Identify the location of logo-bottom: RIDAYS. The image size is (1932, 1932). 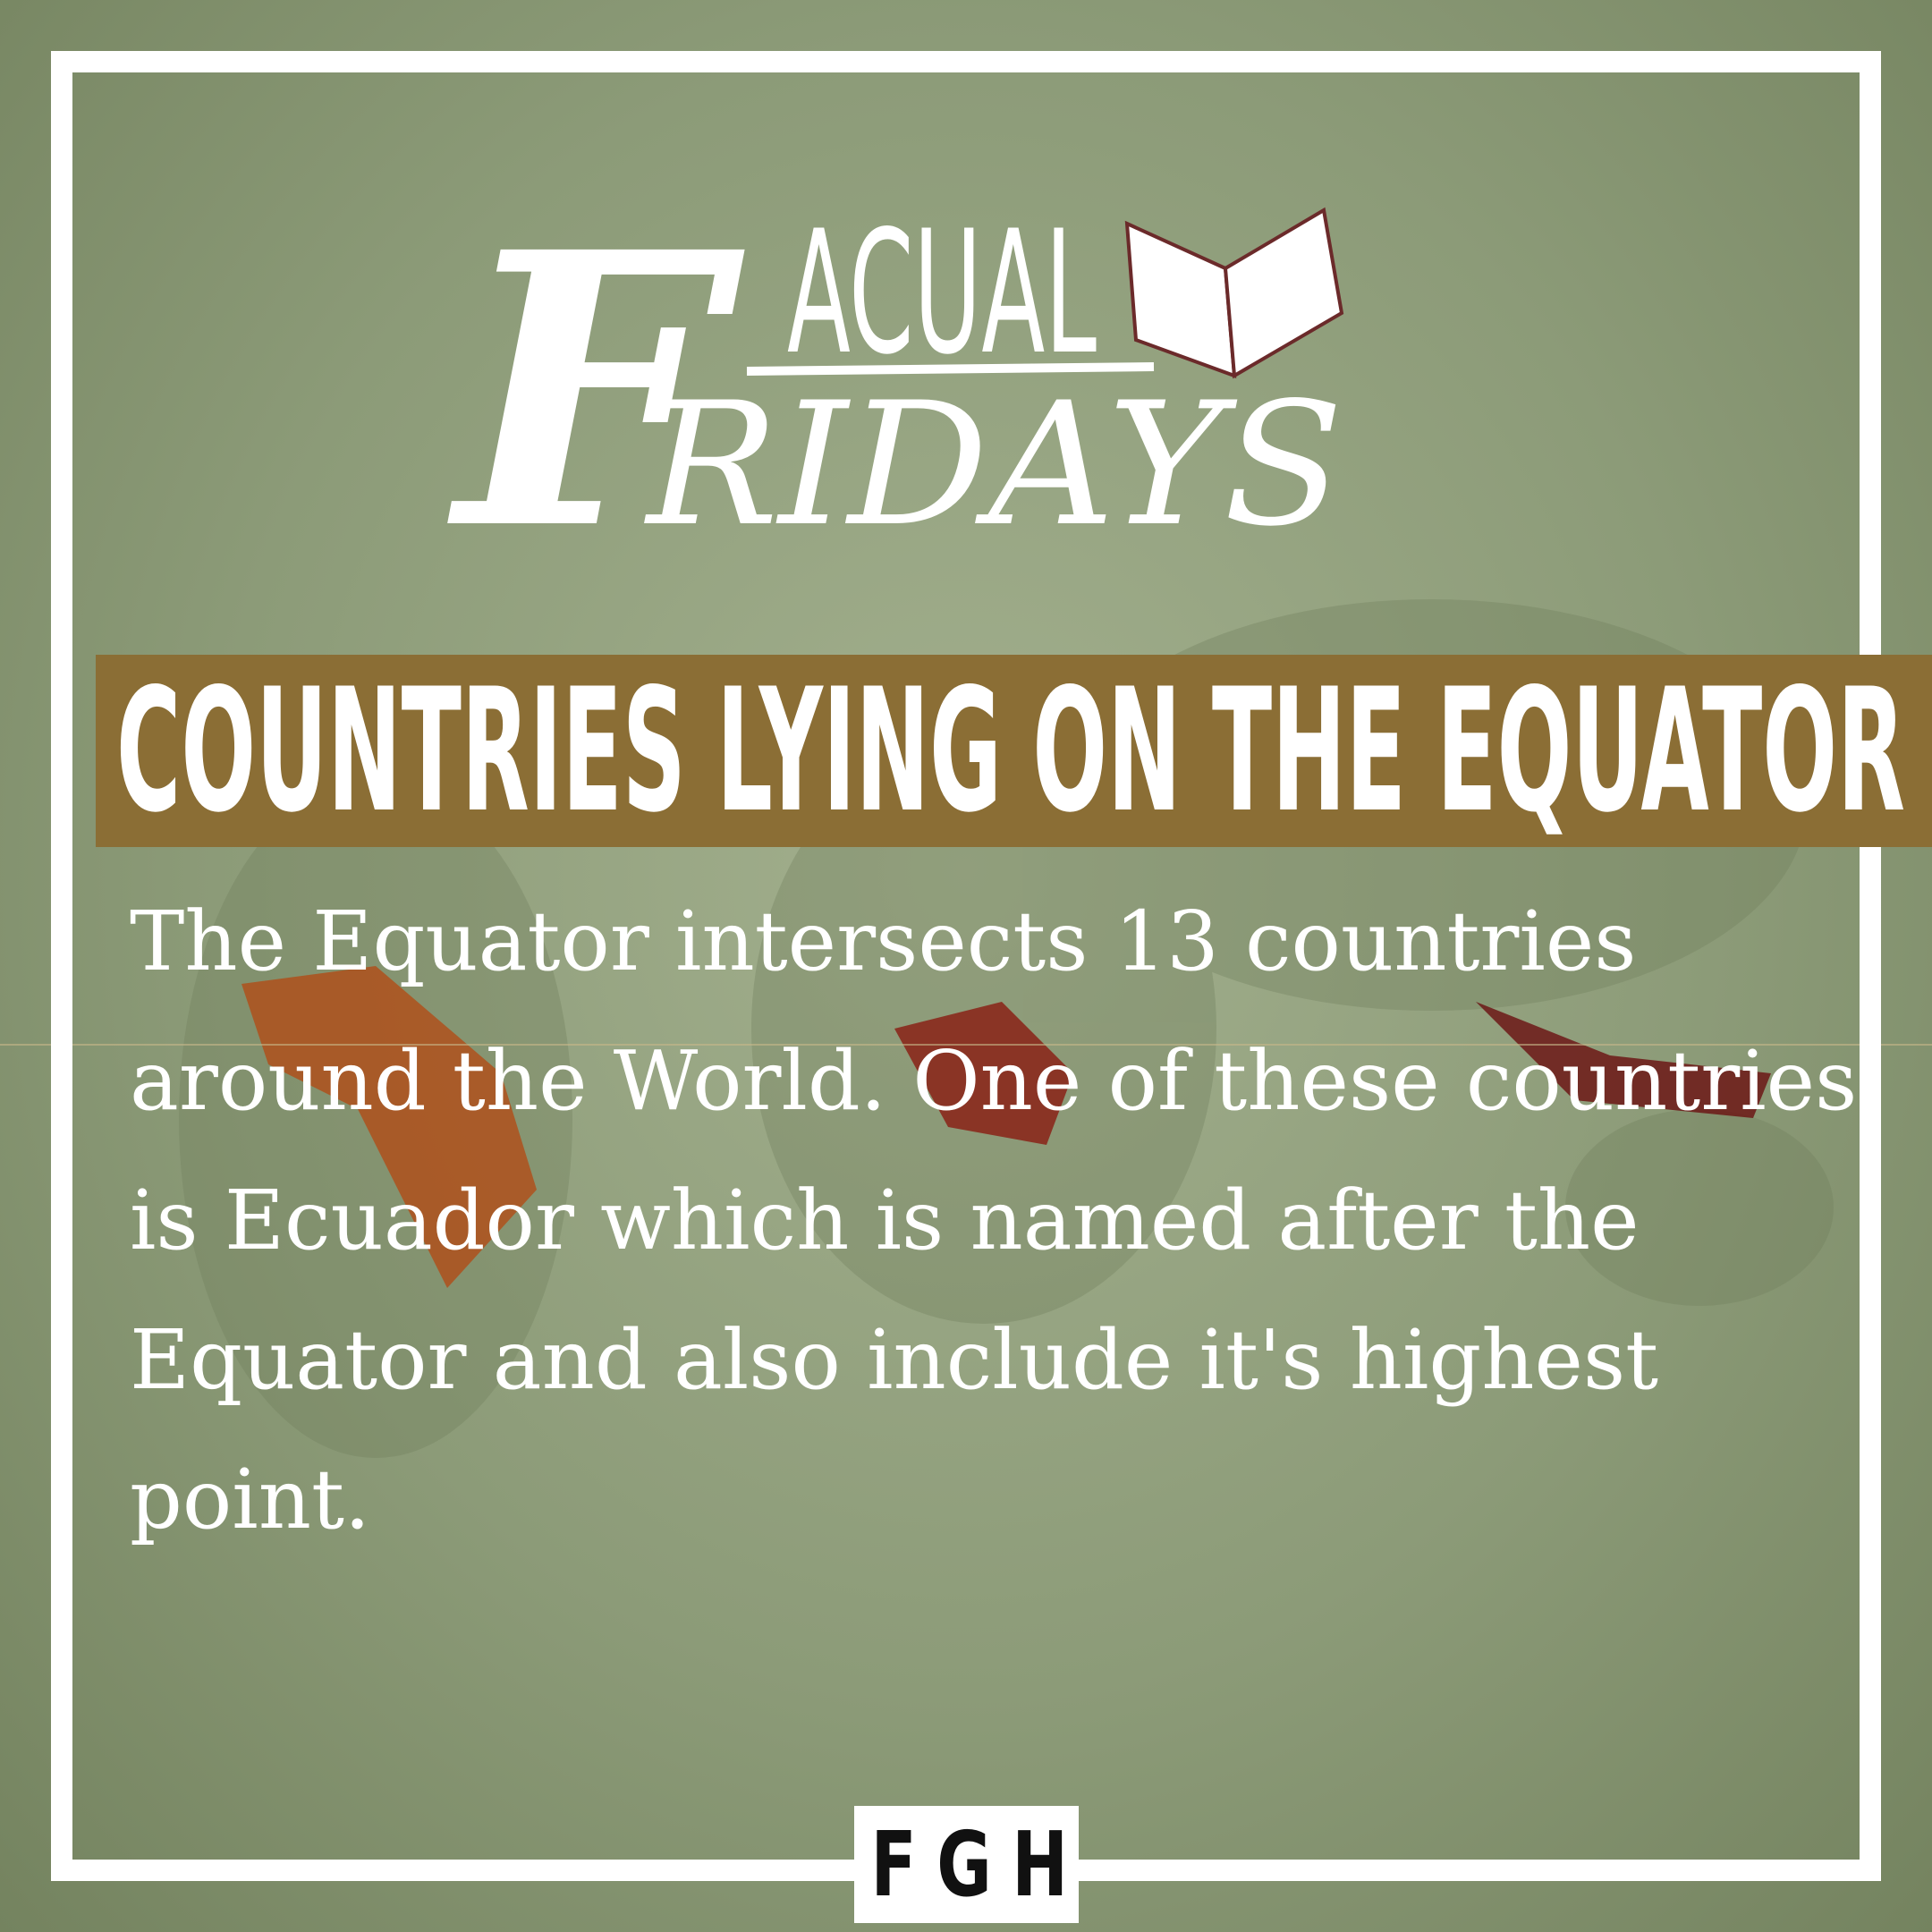
(993, 465).